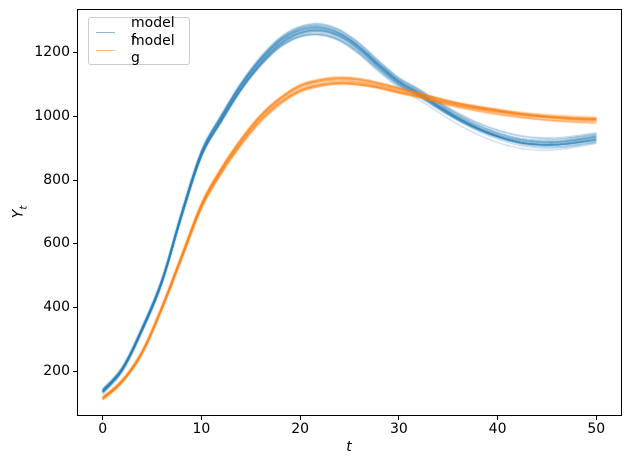 This screenshot has width=630, height=470. Describe the element at coordinates (56, 243) in the screenshot. I see `y-tick-label: 600` at that location.